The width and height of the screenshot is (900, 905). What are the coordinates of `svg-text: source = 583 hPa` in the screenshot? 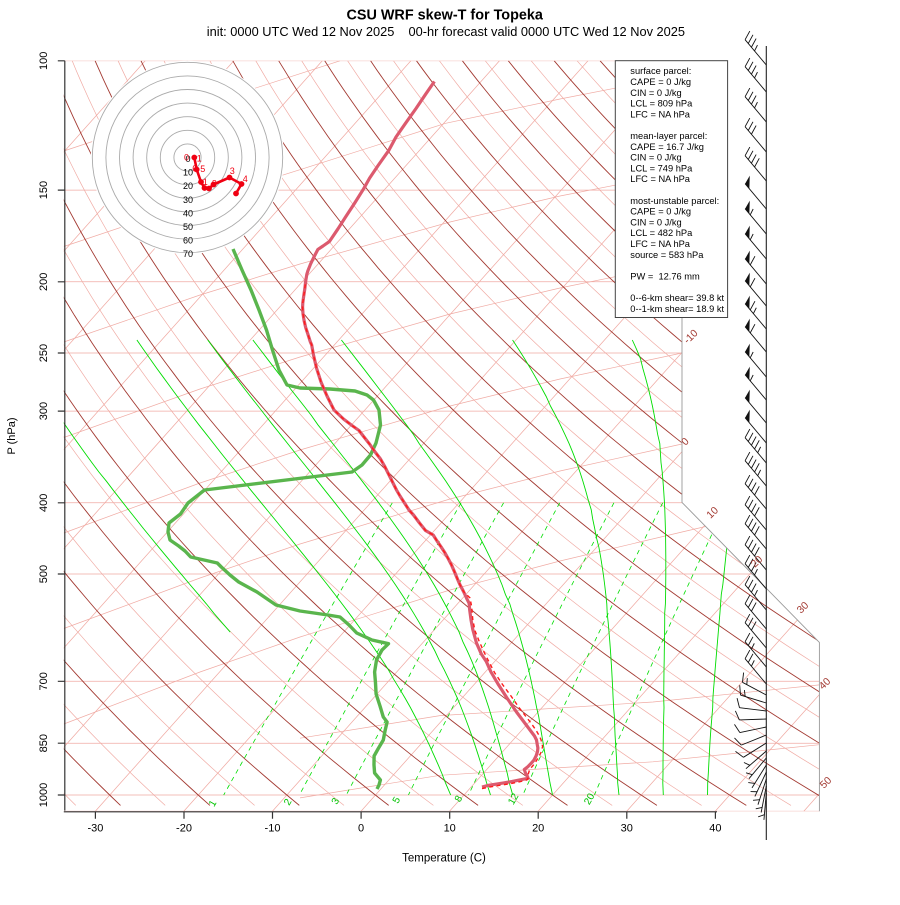 It's located at (667, 255).